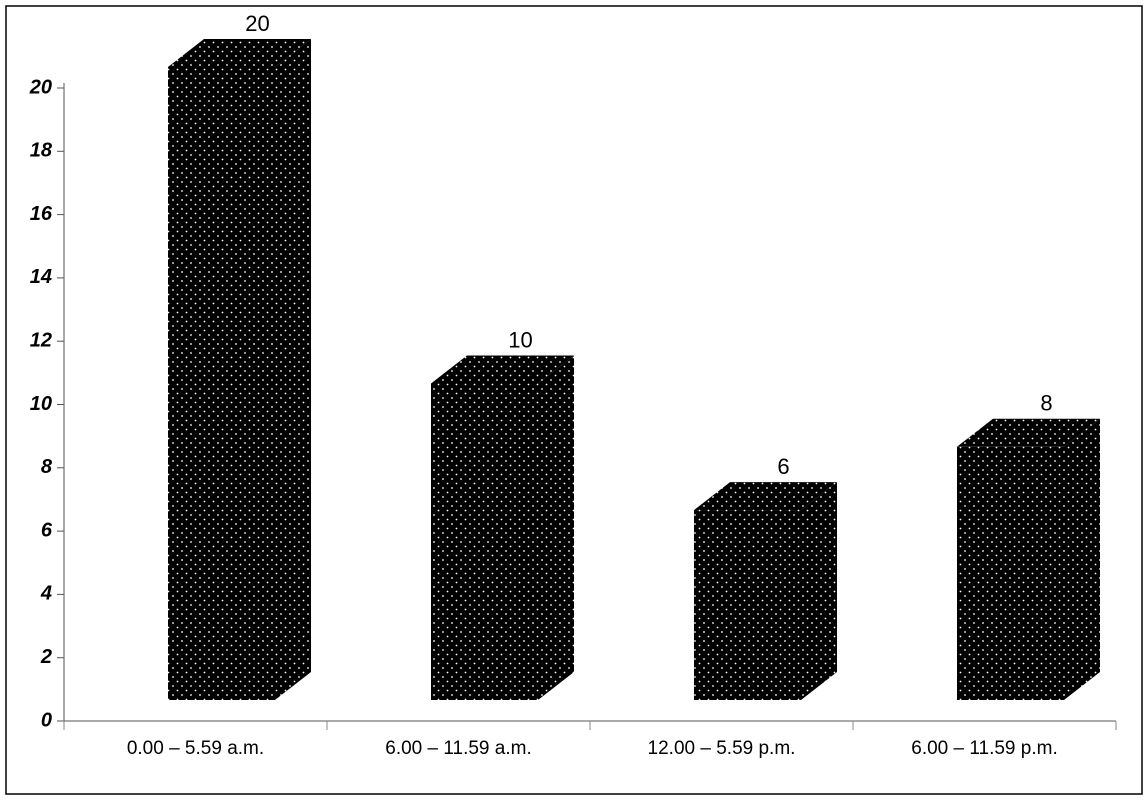  What do you see at coordinates (458, 748) in the screenshot?
I see `x-tick-label: 6.00 – 11.59 a.m.` at bounding box center [458, 748].